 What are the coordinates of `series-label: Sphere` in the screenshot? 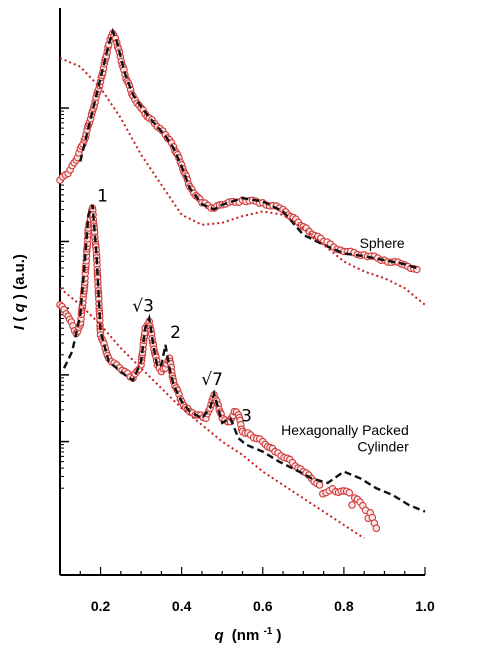 It's located at (382, 243).